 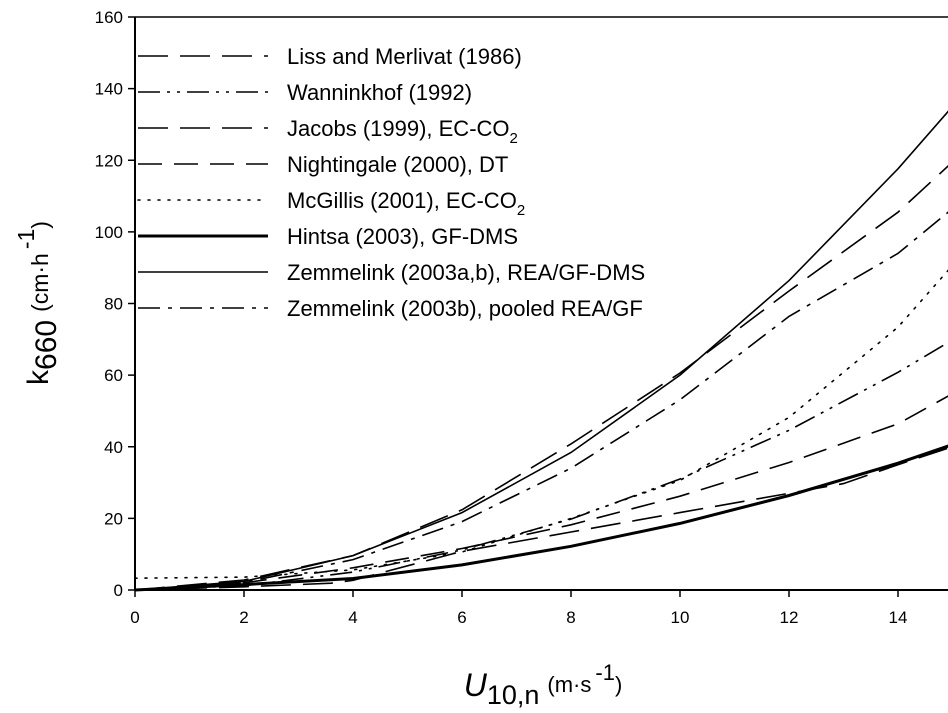 I want to click on x-axis-title-sup: -1, so click(x=605, y=672).